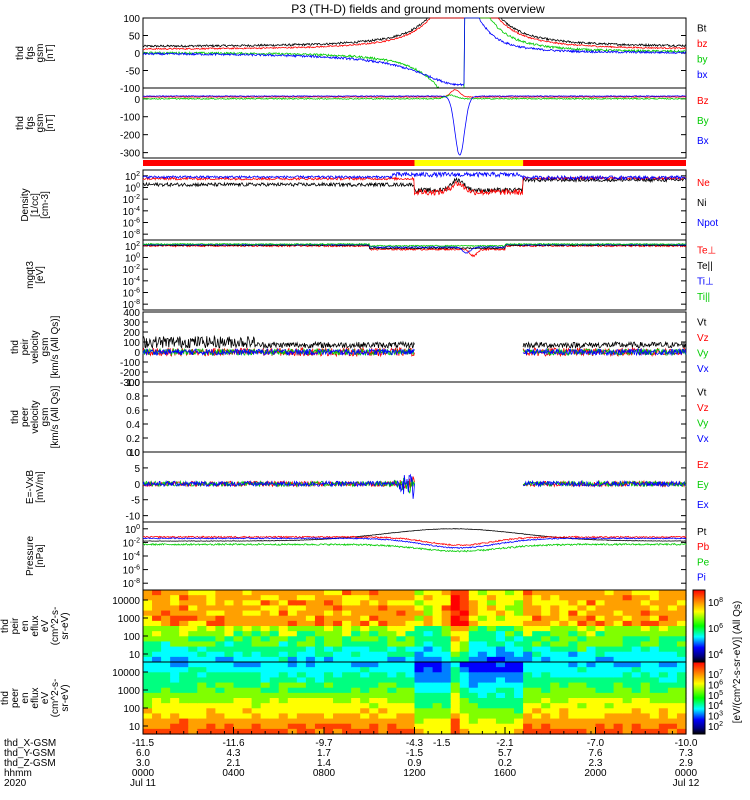 The height and width of the screenshot is (800, 750). I want to click on ytick-label-vi: 100, so click(131, 343).